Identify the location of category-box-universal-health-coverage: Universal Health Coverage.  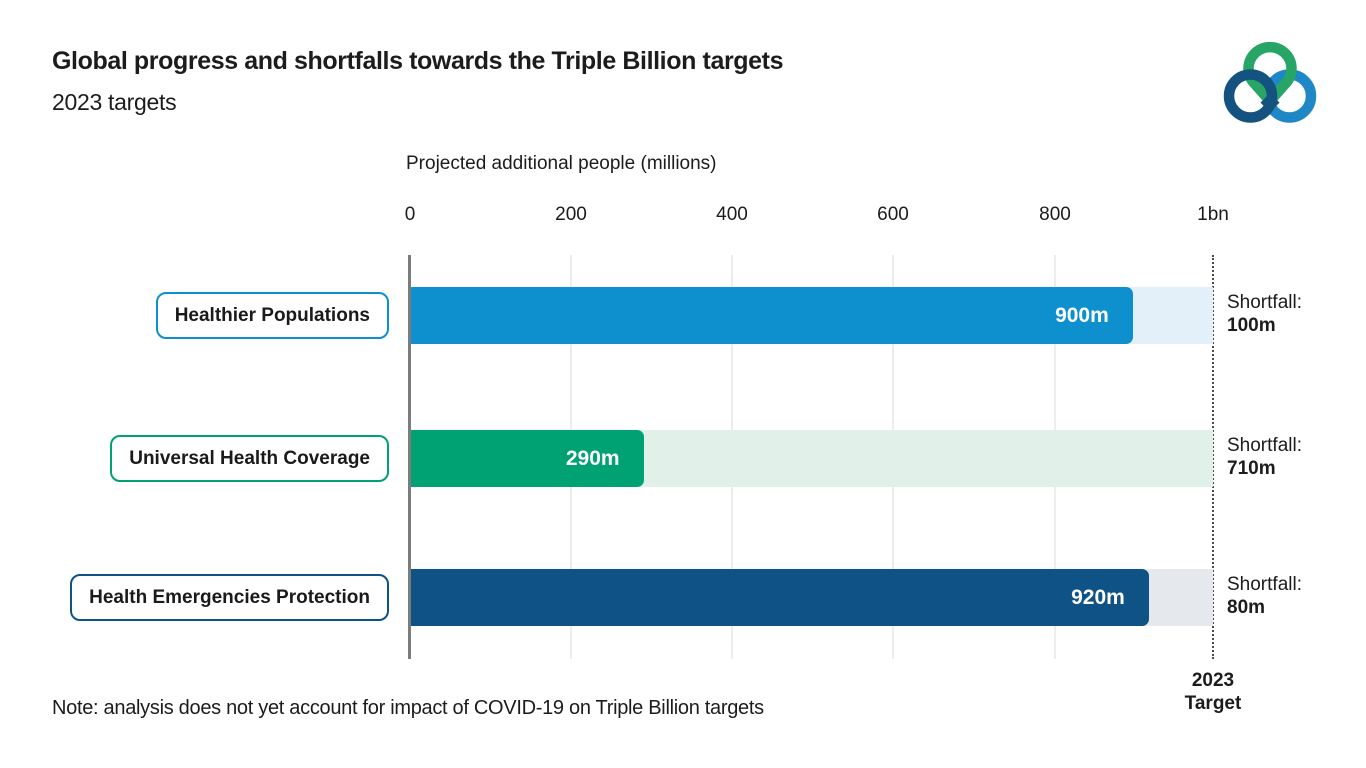
(249, 458).